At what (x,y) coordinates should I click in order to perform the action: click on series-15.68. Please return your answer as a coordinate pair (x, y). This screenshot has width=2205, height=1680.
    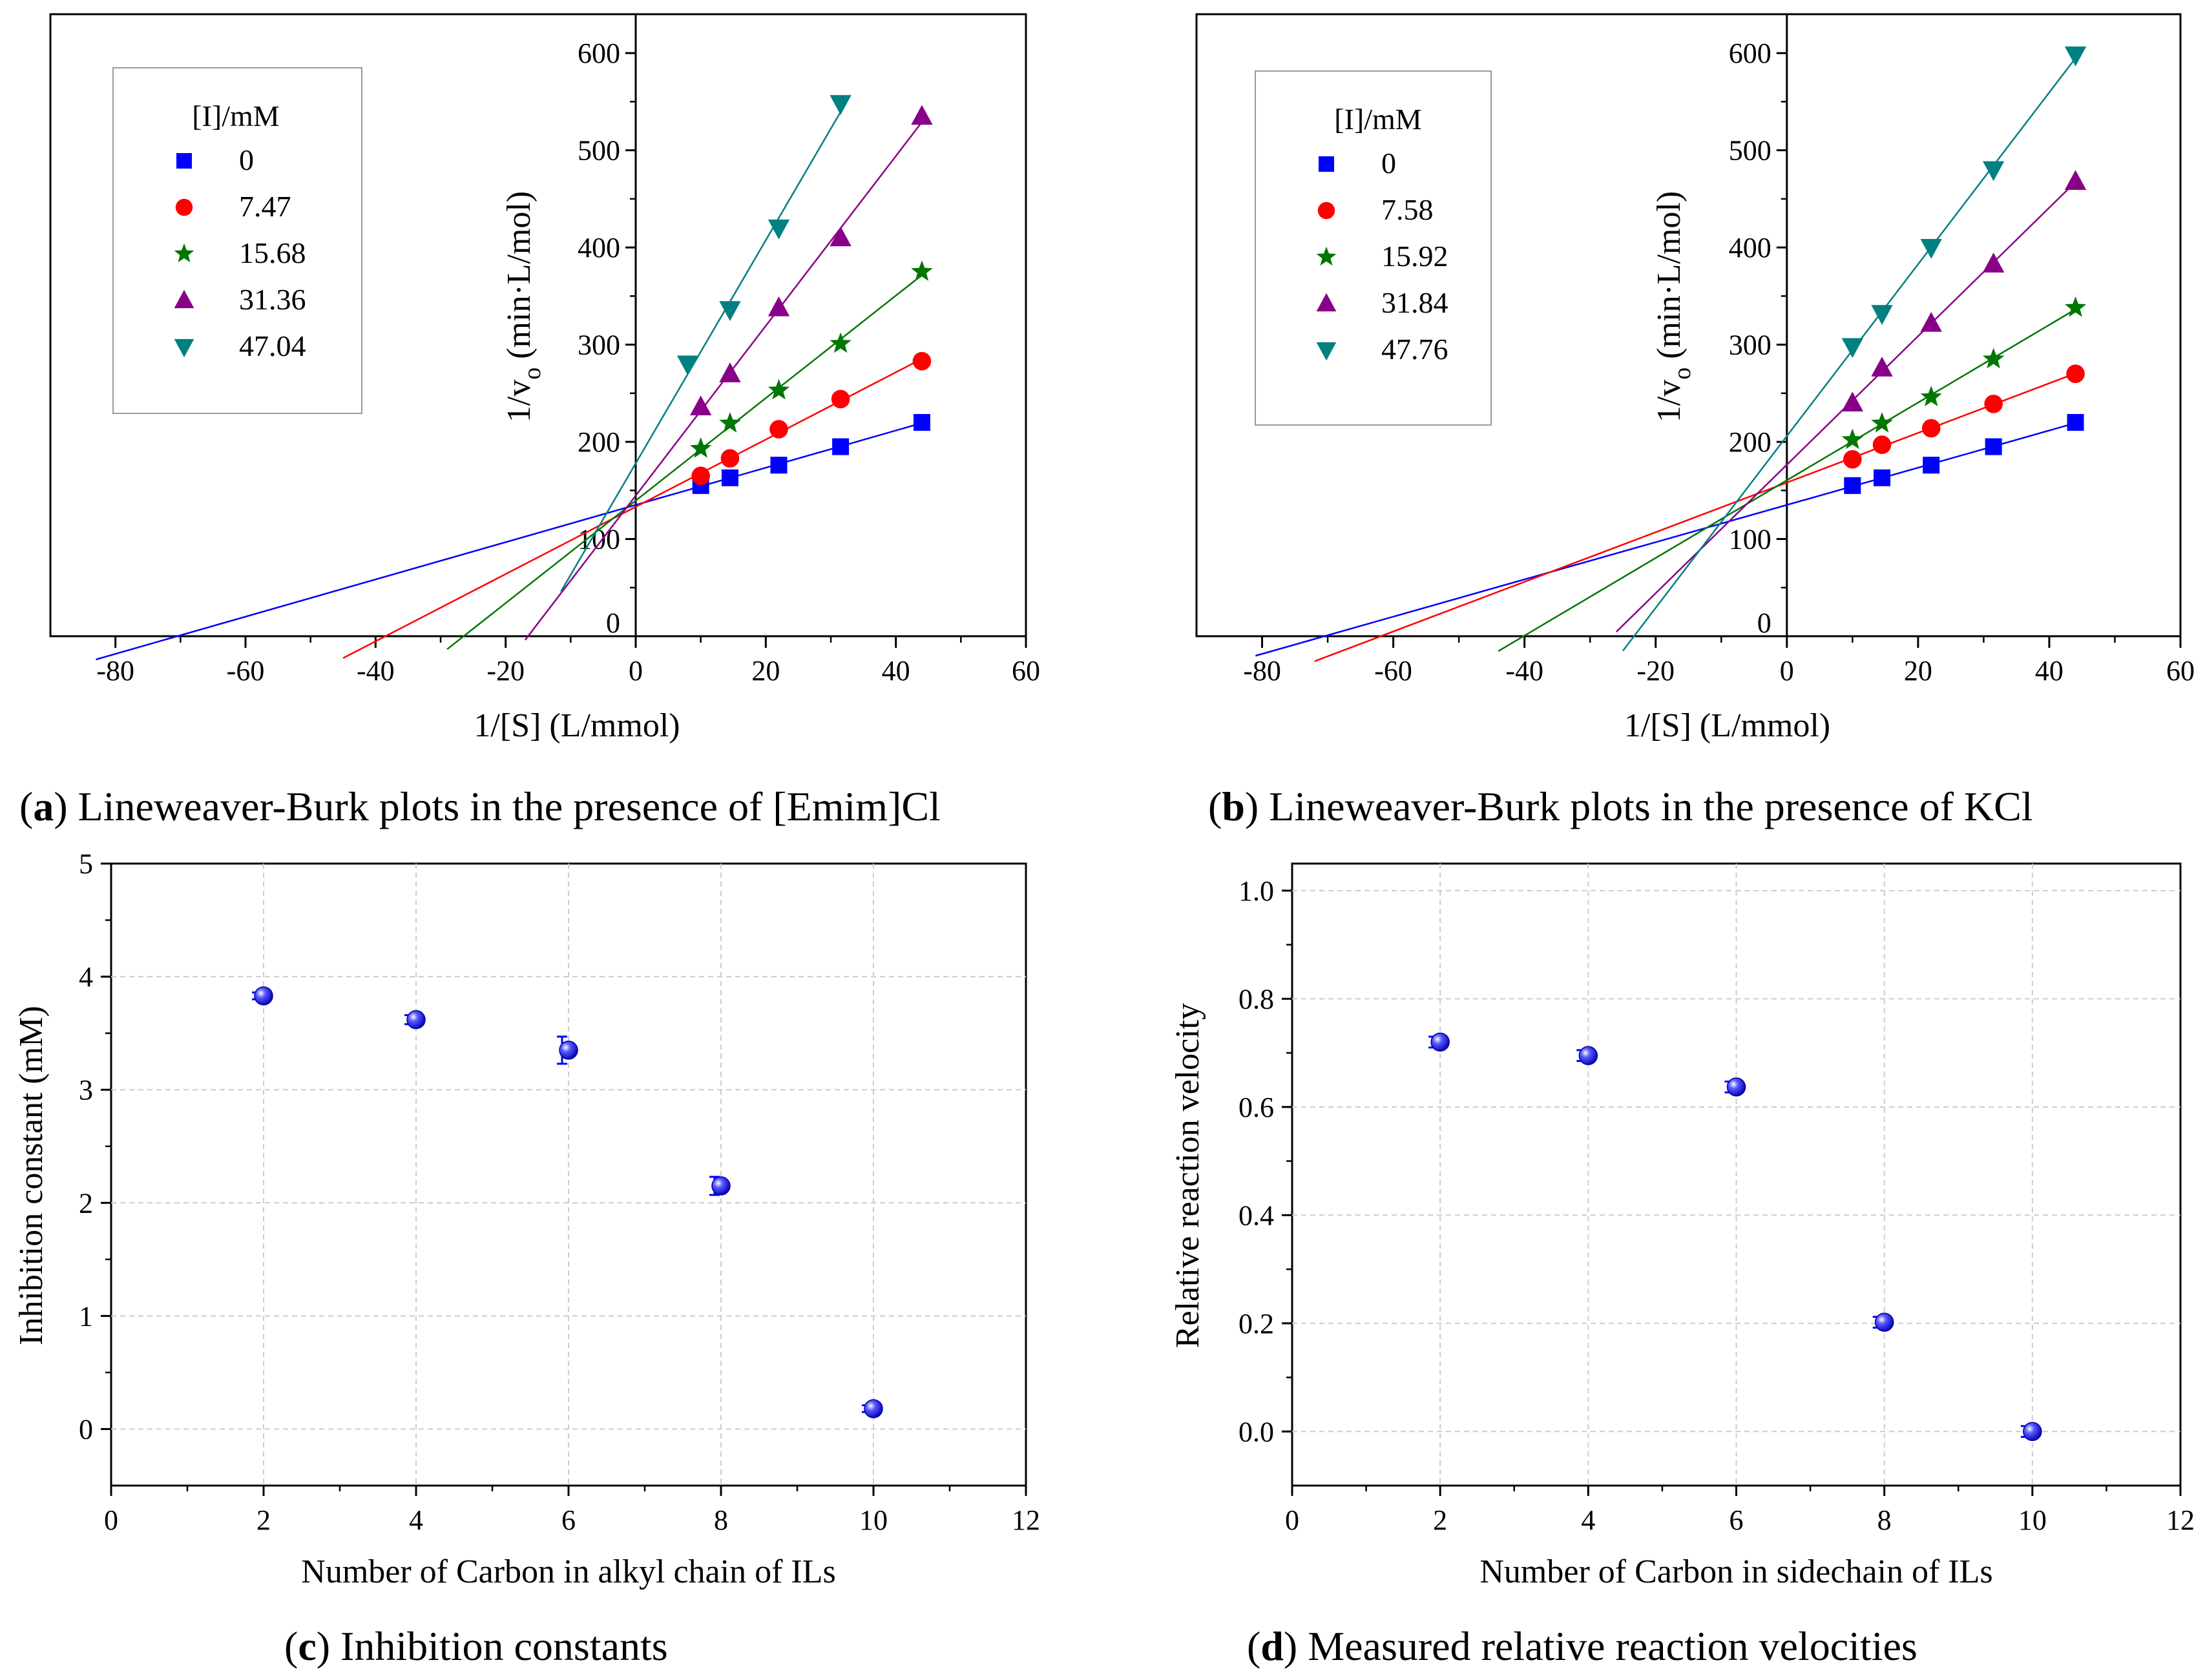
    Looking at the image, I should click on (689, 455).